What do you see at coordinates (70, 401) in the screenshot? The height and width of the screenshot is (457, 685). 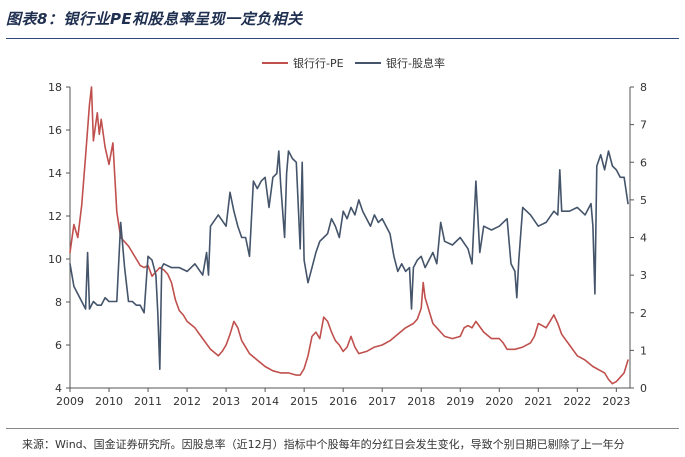 I see `x-tick-label: 2009` at bounding box center [70, 401].